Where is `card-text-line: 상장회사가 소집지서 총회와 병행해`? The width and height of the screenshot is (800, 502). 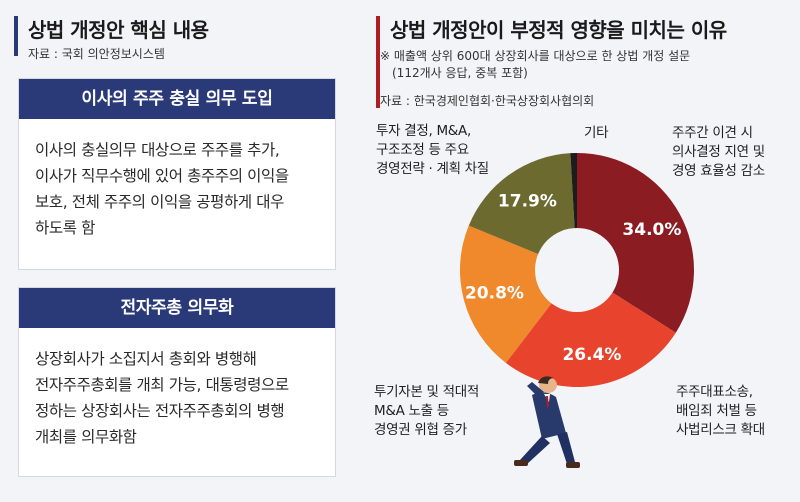 card-text-line: 상장회사가 소집지서 총회와 병행해 is located at coordinates (146, 359).